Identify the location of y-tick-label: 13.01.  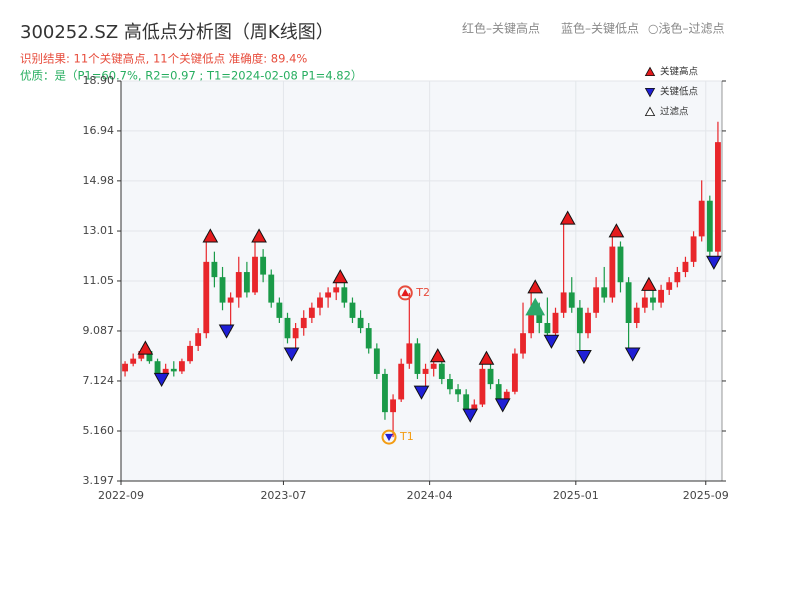
(99, 230).